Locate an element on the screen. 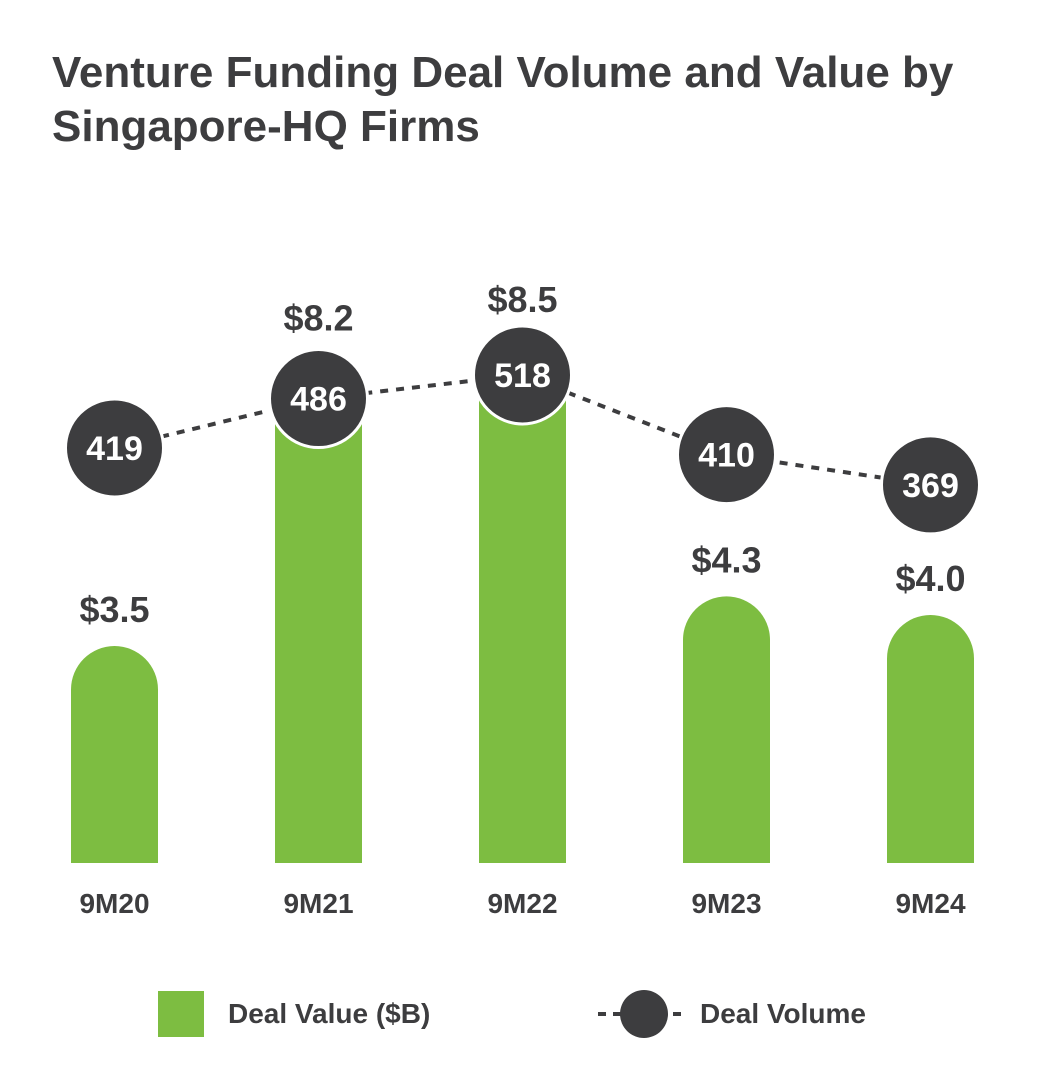 This screenshot has height=1085, width=1045. deal-volume-label: 410 is located at coordinates (726, 456).